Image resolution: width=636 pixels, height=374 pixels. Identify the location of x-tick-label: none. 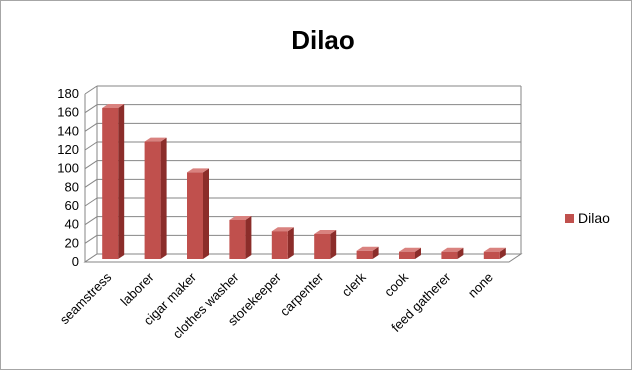
(480, 285).